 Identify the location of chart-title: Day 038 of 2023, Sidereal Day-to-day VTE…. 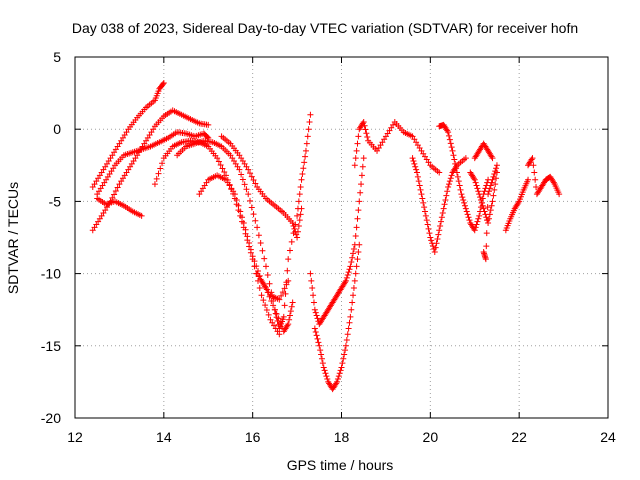
(325, 28).